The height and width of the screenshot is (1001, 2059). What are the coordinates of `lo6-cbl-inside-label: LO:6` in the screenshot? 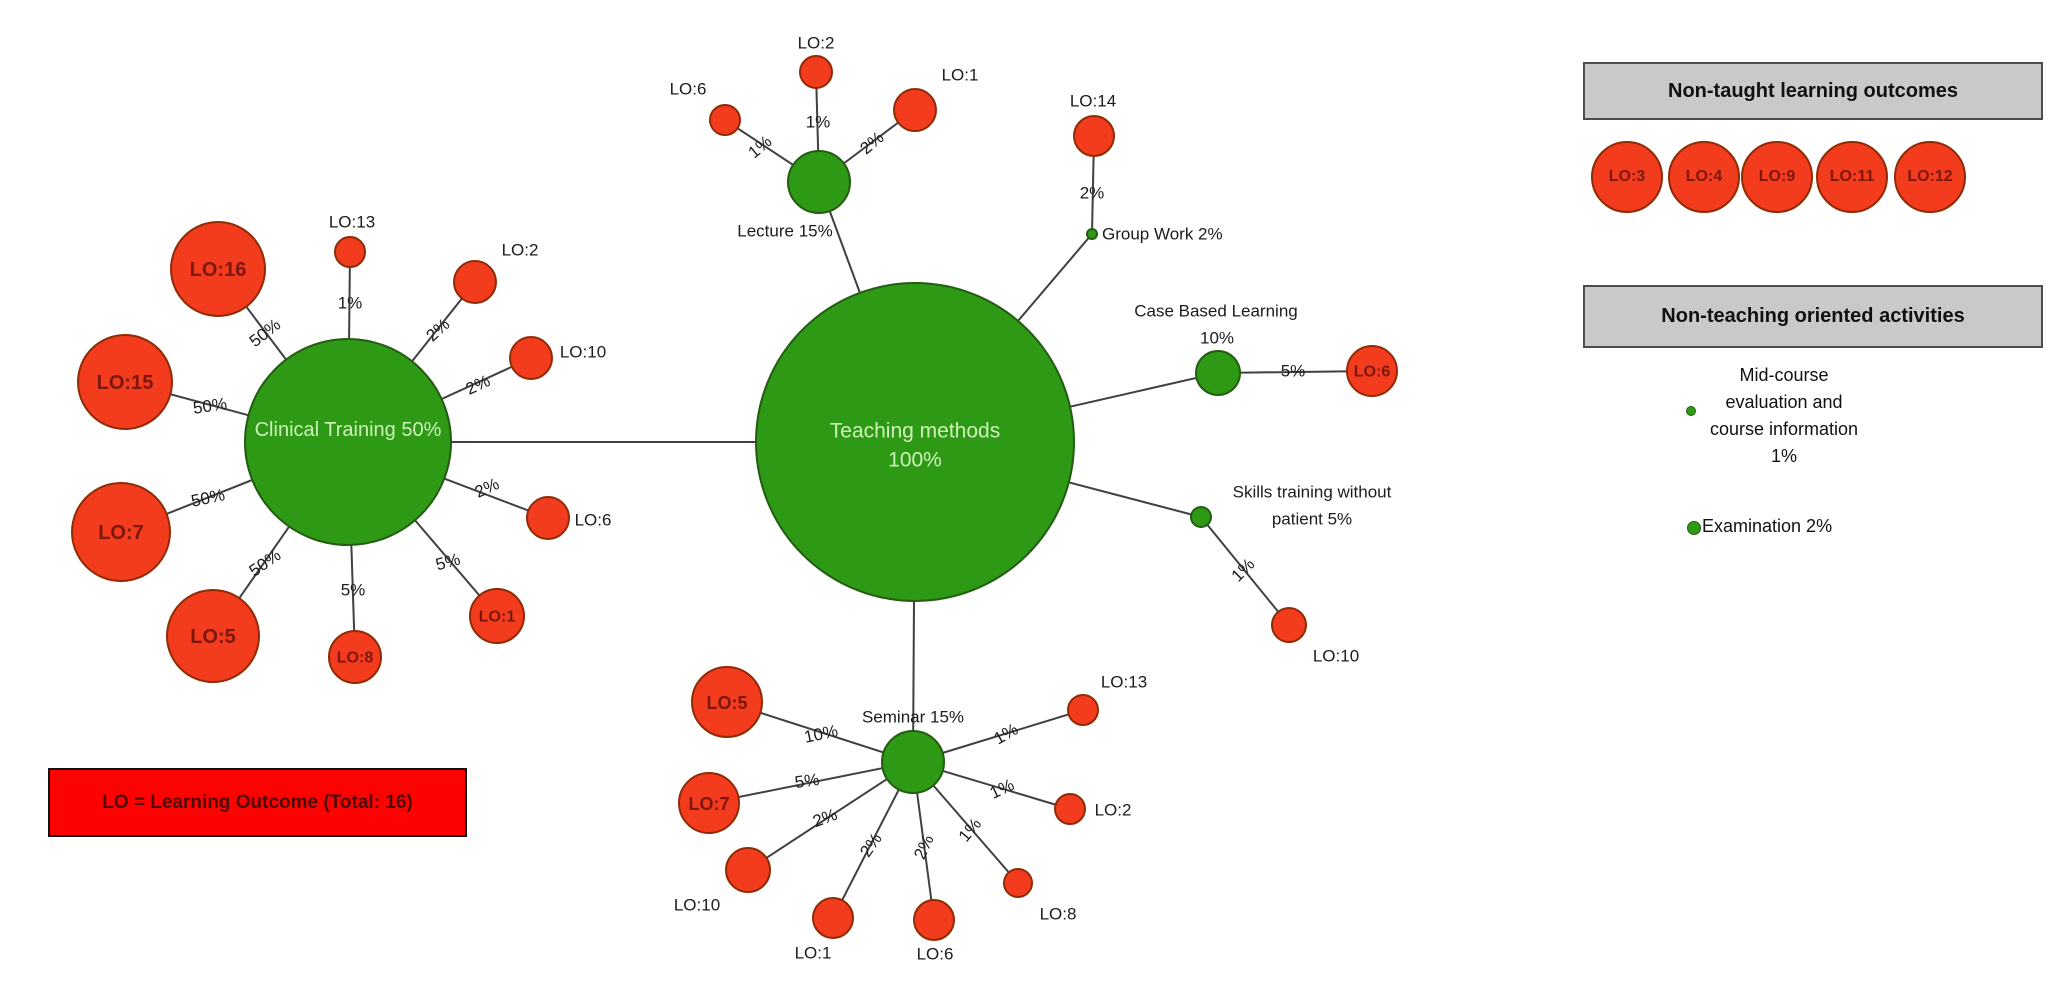 It's located at (1372, 372).